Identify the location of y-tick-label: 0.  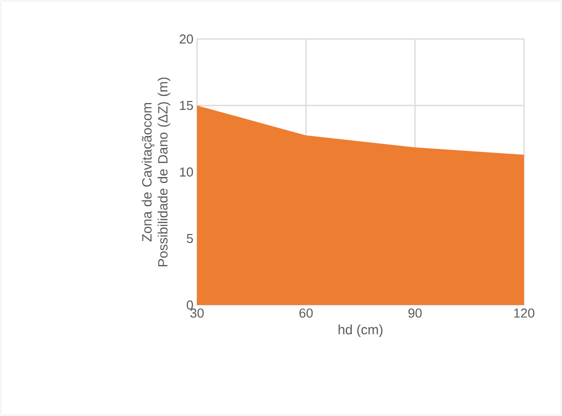
(189, 305).